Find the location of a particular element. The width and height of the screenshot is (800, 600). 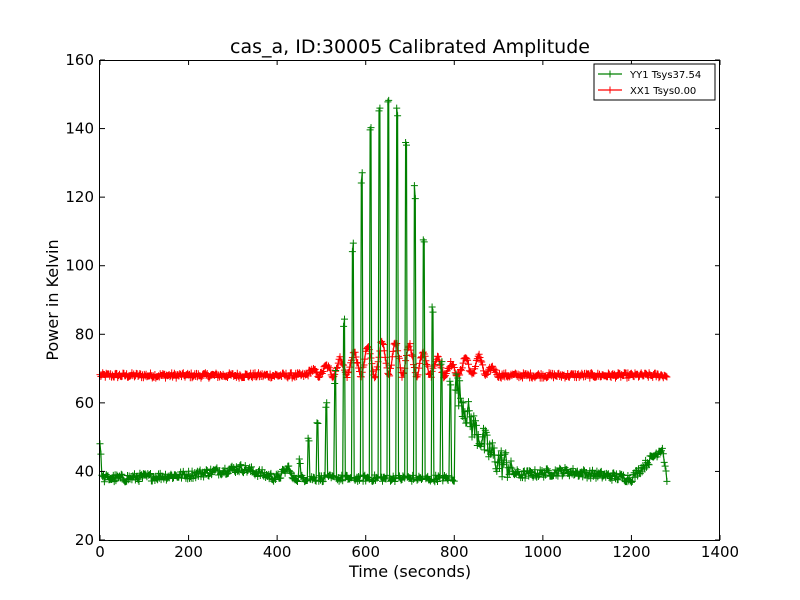

legend-box is located at coordinates (654, 82).